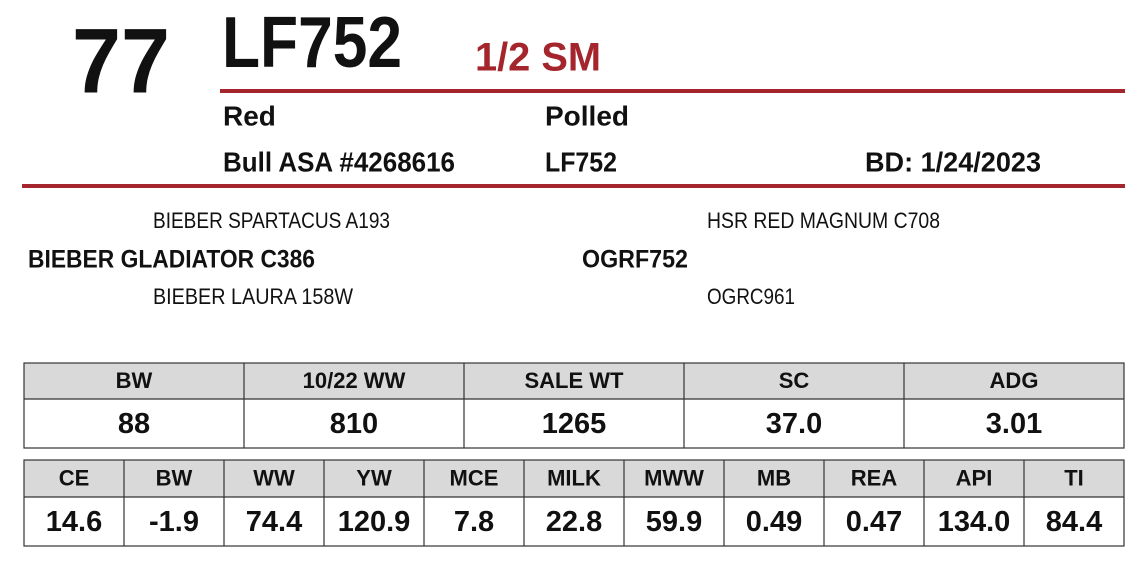  I want to click on column-header: SALE WT, so click(575, 380).